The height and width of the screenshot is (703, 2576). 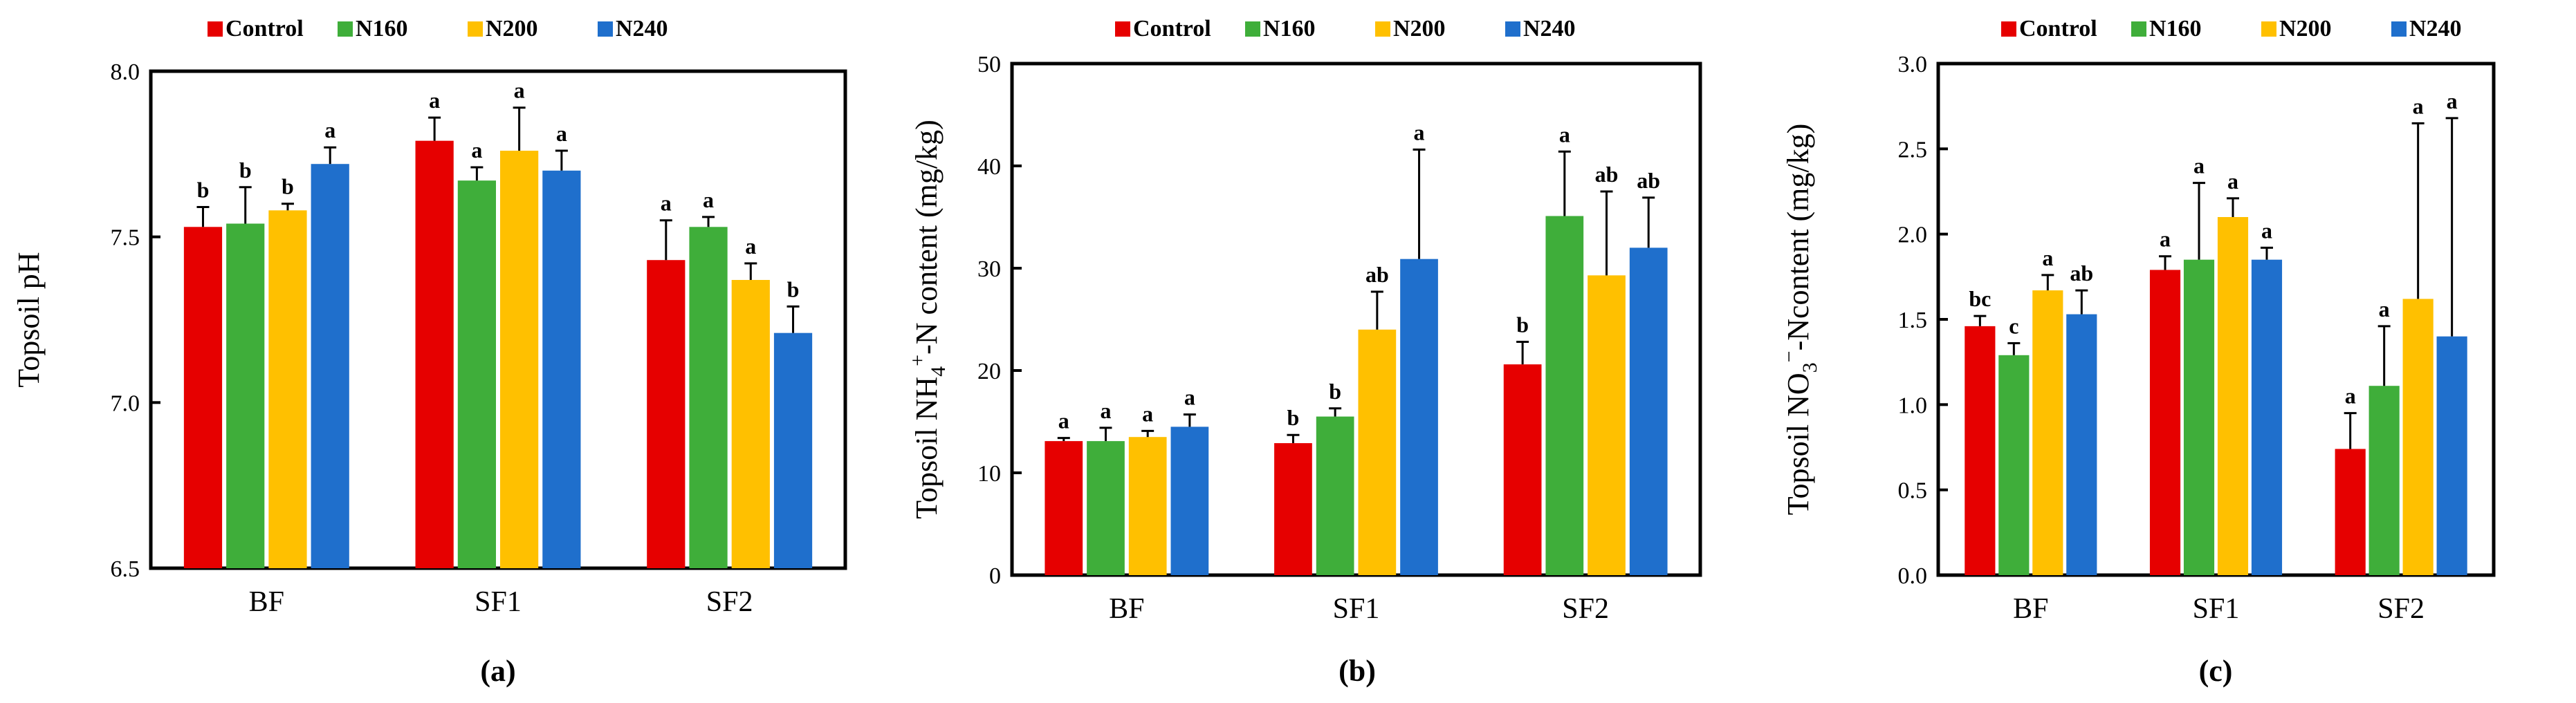 I want to click on y-axis-title-main: Topsoil pH, so click(x=29, y=319).